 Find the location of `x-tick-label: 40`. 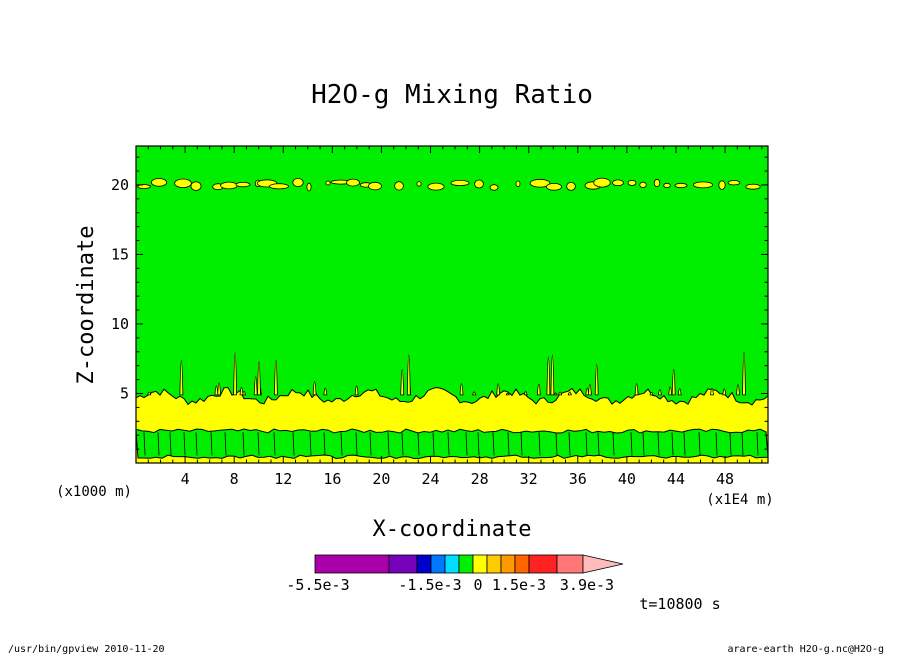

x-tick-label: 40 is located at coordinates (627, 479).